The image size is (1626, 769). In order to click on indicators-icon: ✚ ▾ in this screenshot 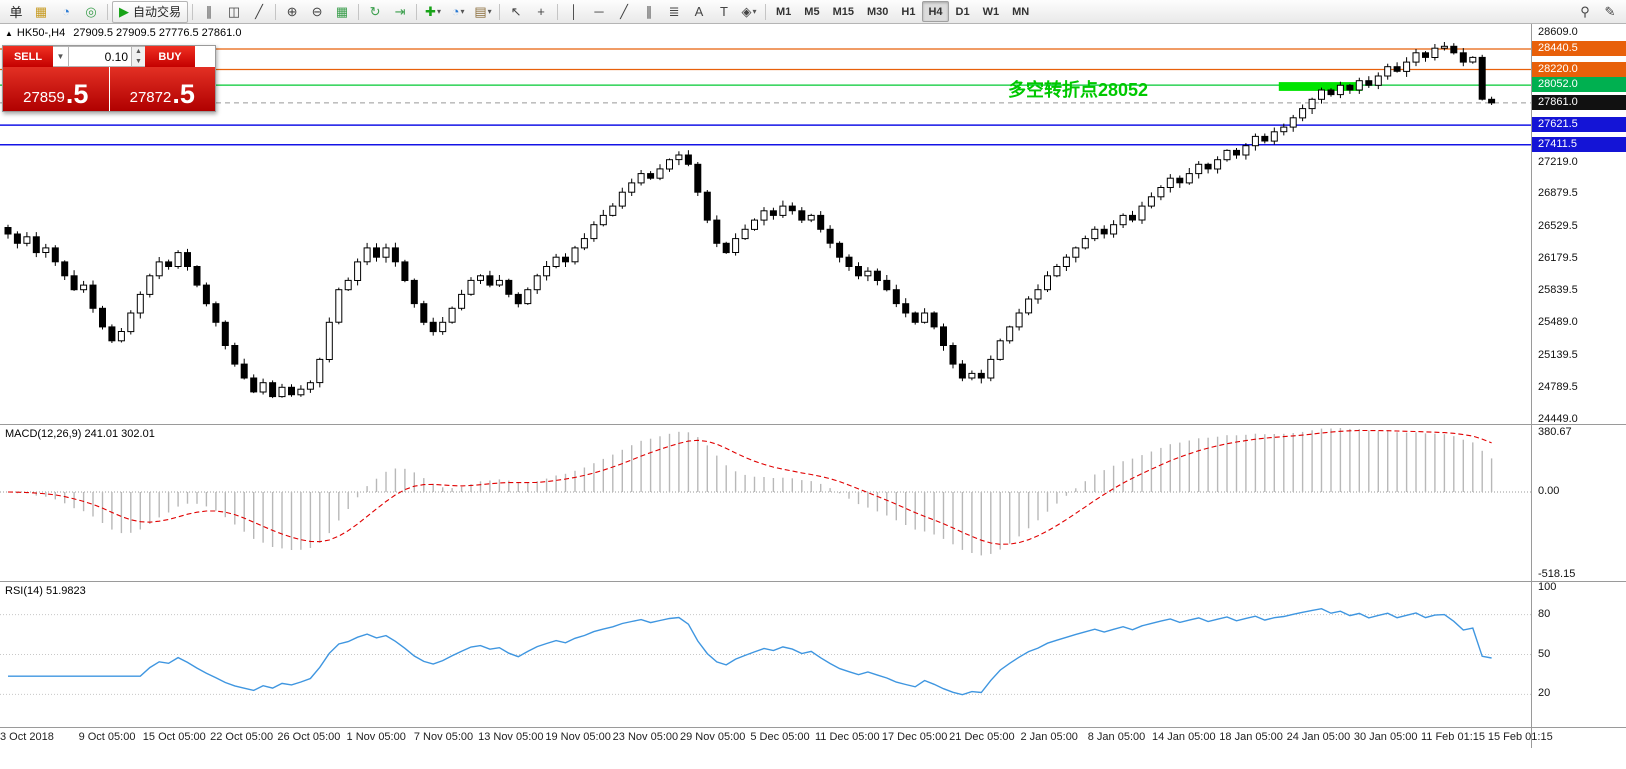, I will do `click(433, 11)`.